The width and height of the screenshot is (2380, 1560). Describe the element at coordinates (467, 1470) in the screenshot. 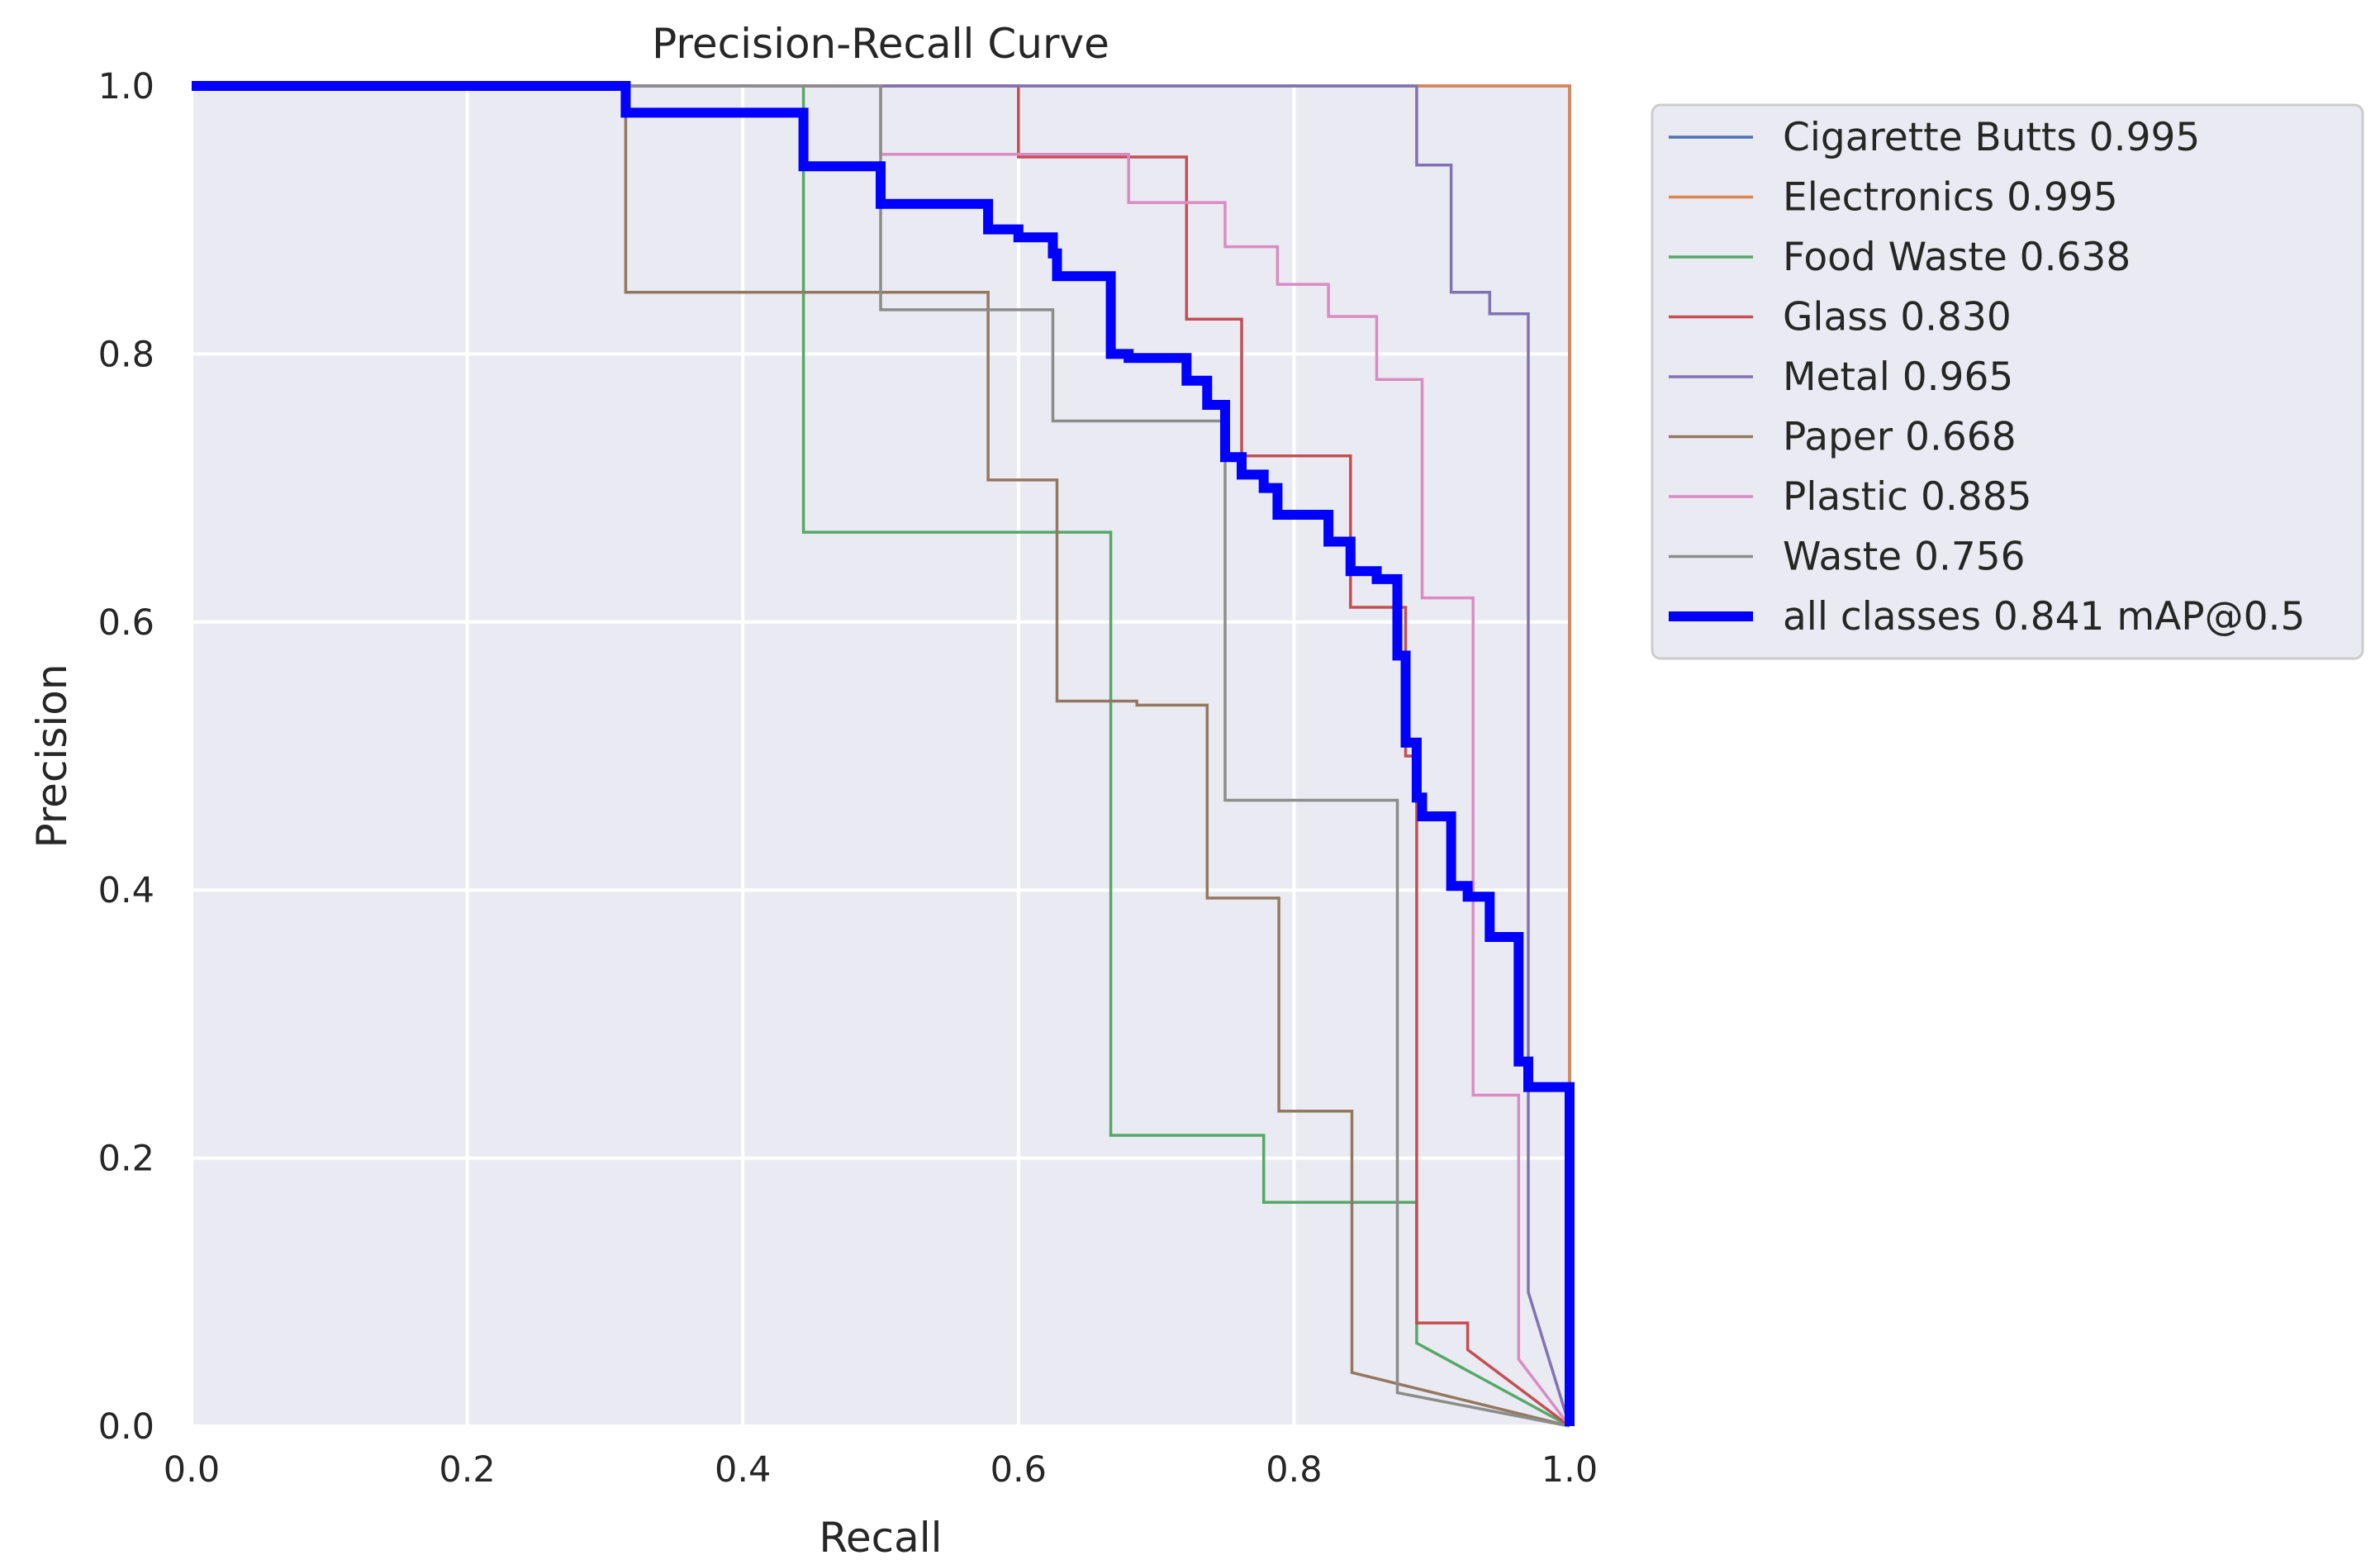

I see `x-tick-label: 0.2` at that location.